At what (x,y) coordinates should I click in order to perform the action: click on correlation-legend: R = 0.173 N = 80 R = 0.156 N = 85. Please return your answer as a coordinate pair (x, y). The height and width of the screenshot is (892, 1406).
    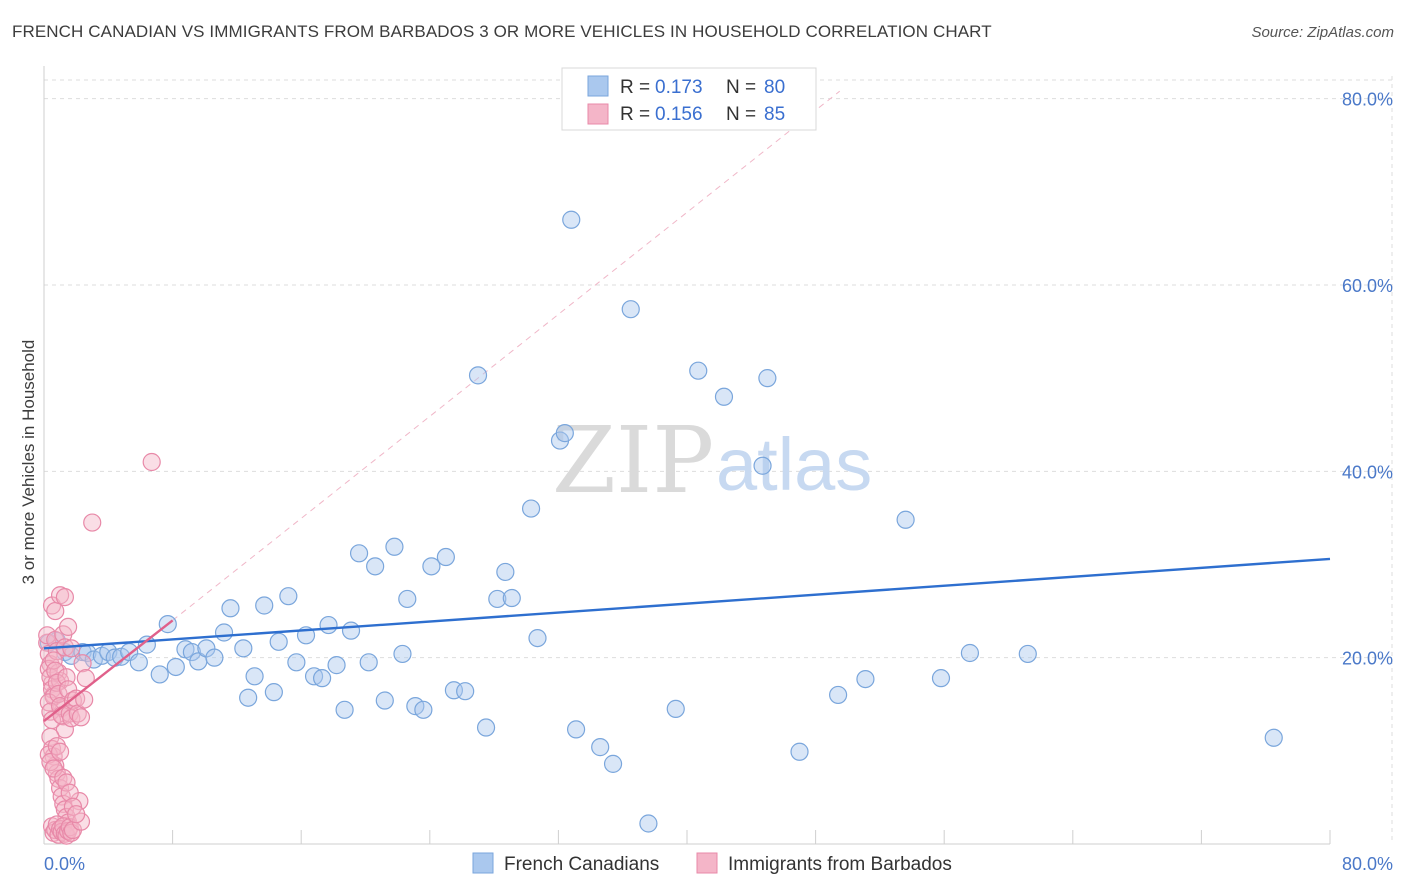
    Looking at the image, I should click on (689, 99).